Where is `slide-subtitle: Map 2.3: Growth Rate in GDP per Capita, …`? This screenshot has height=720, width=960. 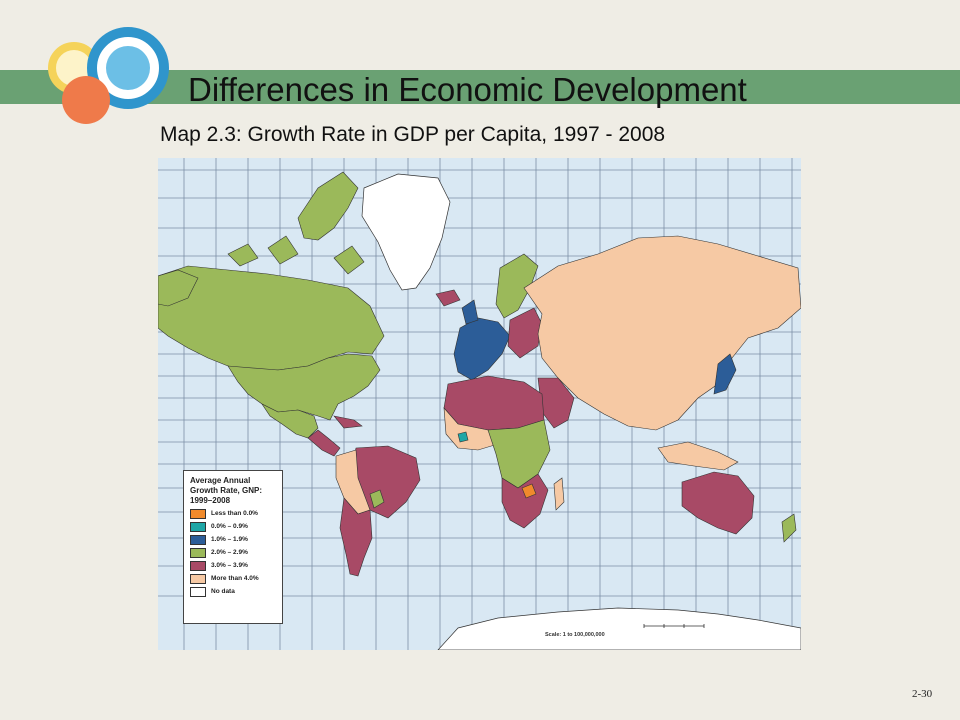 slide-subtitle: Map 2.3: Growth Rate in GDP per Capita, … is located at coordinates (413, 134).